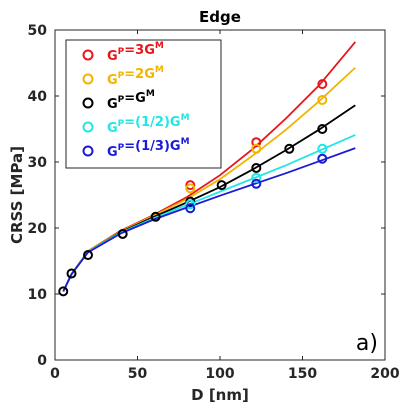  Describe the element at coordinates (138, 374) in the screenshot. I see `x-tick-label: 50` at that location.